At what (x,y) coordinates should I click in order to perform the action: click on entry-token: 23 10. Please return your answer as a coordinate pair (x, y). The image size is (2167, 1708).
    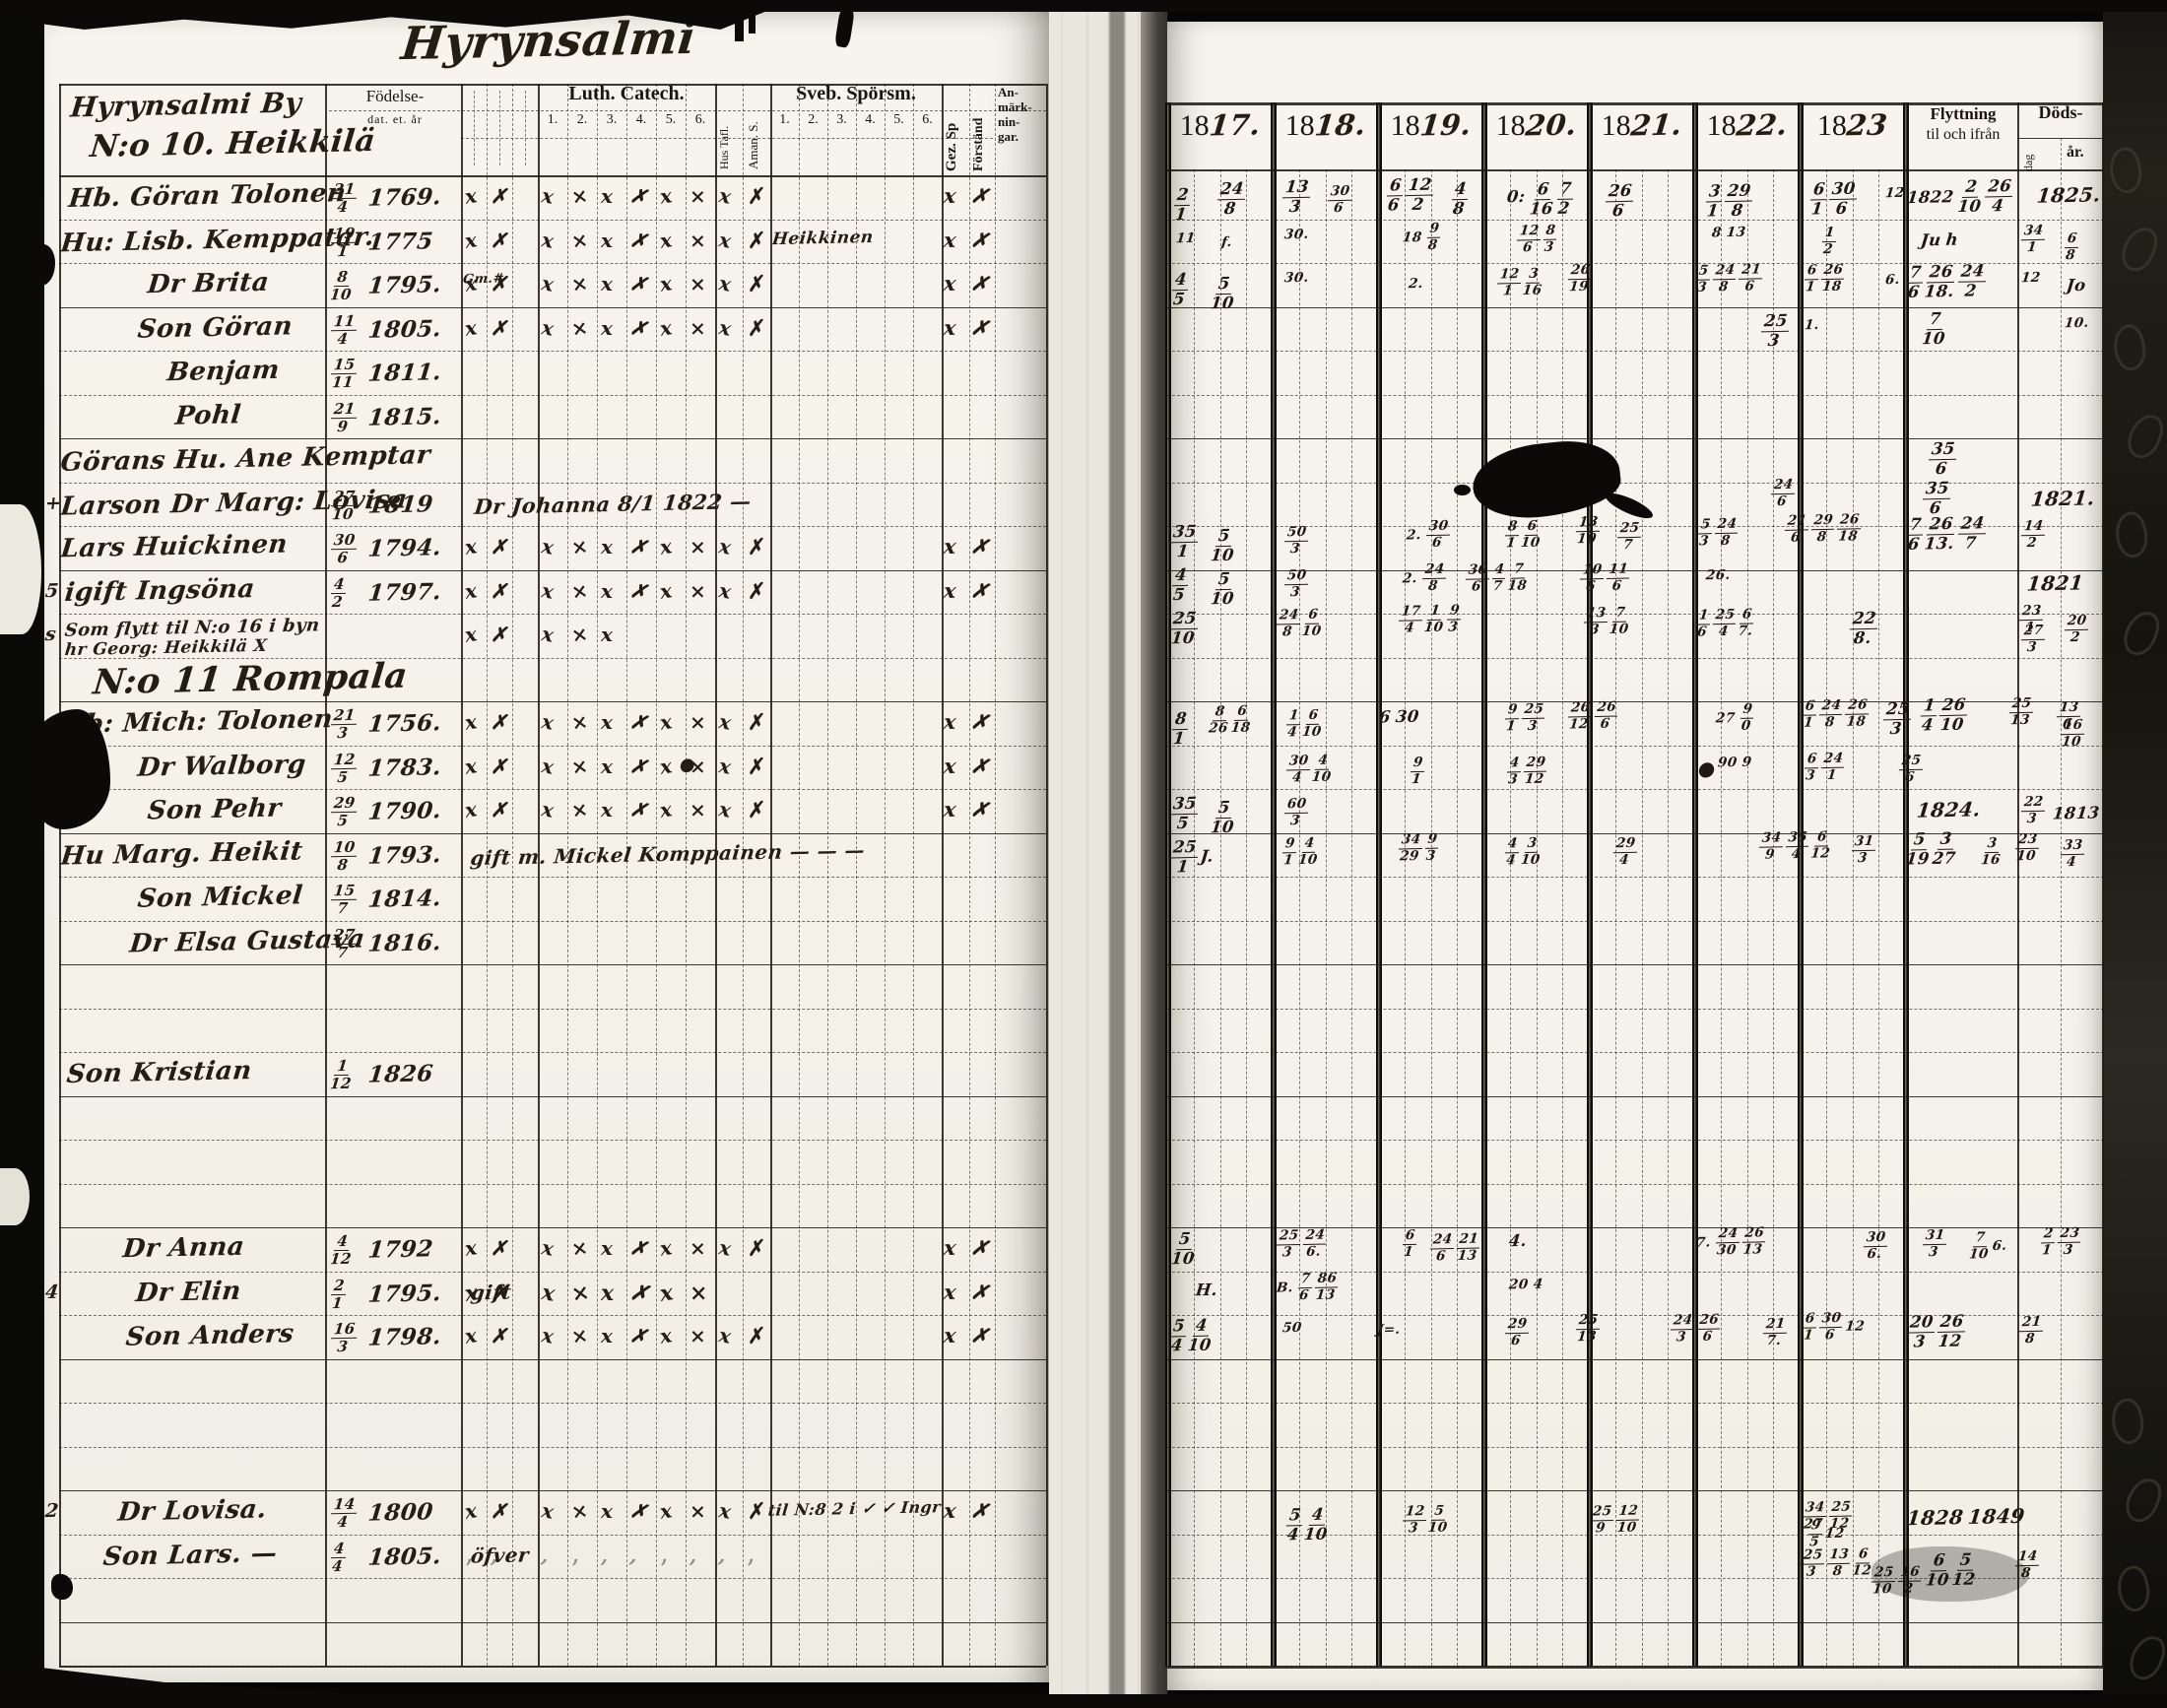
    Looking at the image, I should click on (2027, 847).